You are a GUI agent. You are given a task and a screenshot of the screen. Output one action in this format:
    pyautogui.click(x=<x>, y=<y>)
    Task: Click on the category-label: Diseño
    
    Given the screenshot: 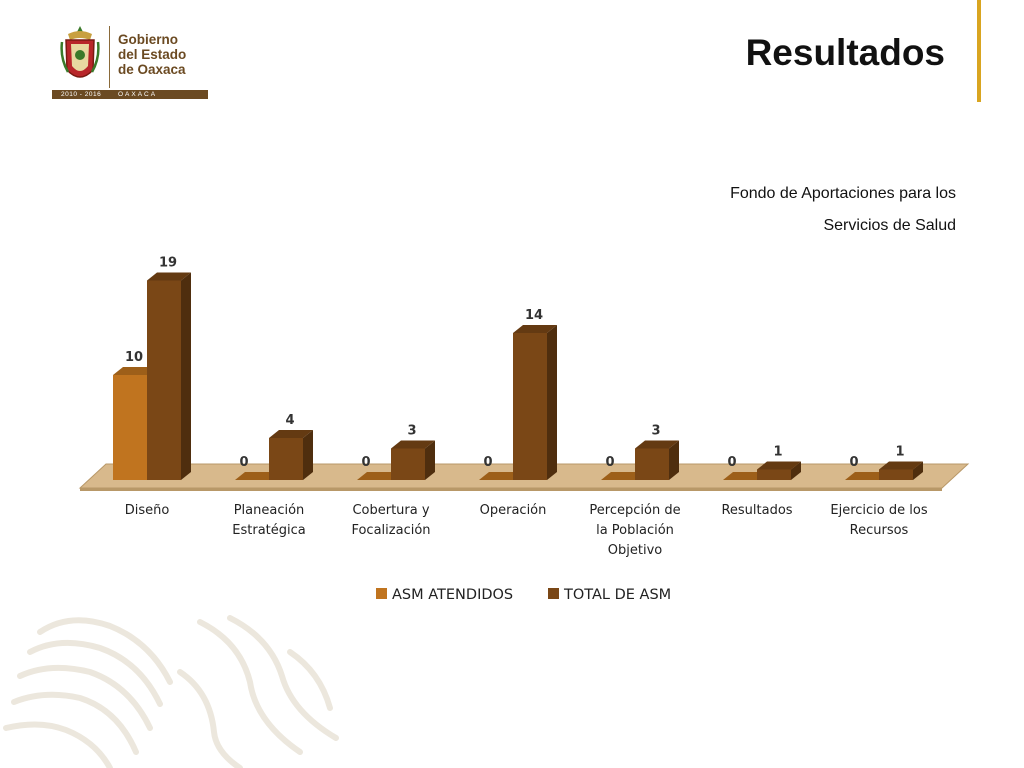 What is the action you would take?
    pyautogui.click(x=147, y=510)
    